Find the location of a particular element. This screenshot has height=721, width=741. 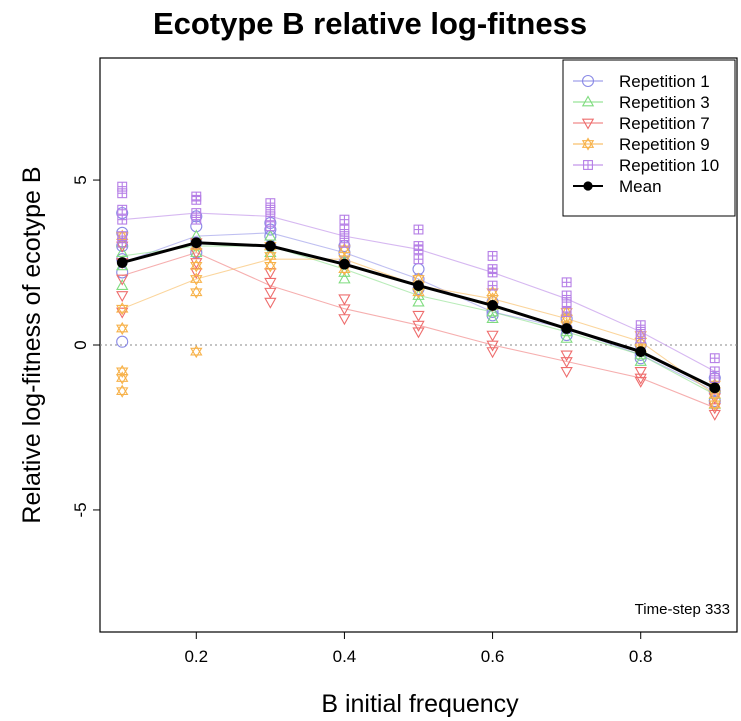

legend-entry-repetition-3: Repetition 3 is located at coordinates (641, 102).